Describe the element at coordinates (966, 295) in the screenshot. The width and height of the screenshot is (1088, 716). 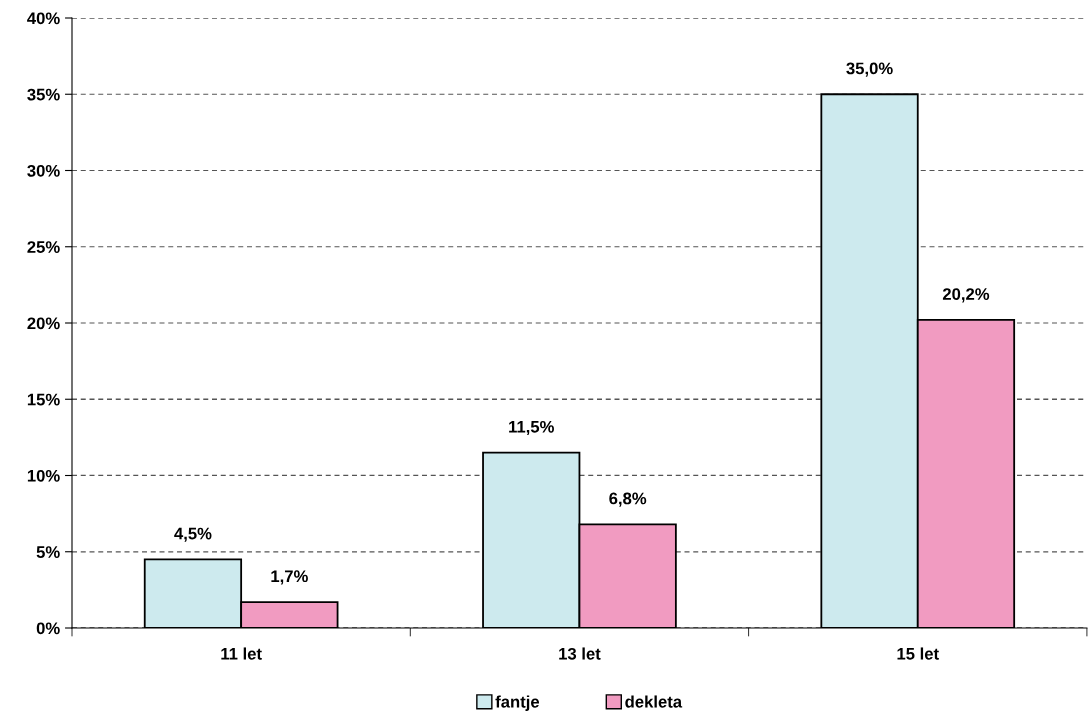
I see `data-label: 20,2%` at that location.